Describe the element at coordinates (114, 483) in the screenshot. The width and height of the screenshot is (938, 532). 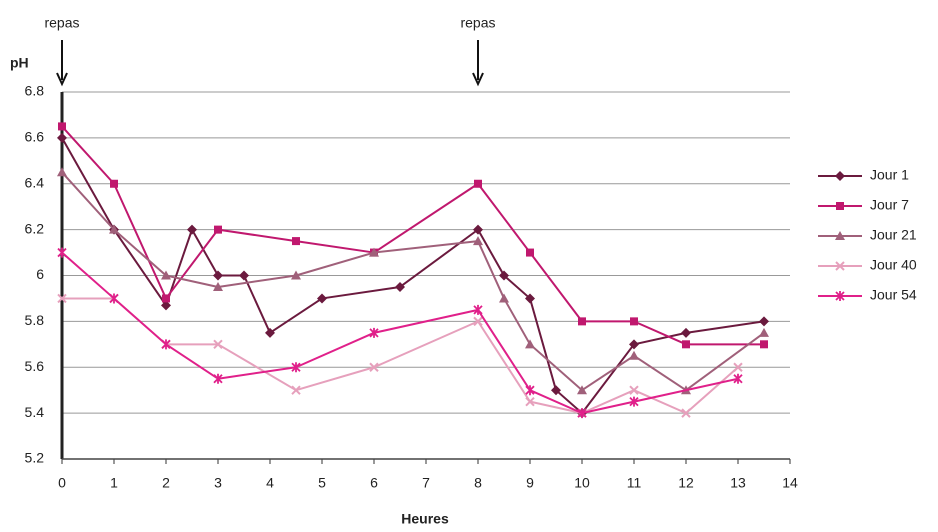
I see `x-tick-label: 1` at that location.